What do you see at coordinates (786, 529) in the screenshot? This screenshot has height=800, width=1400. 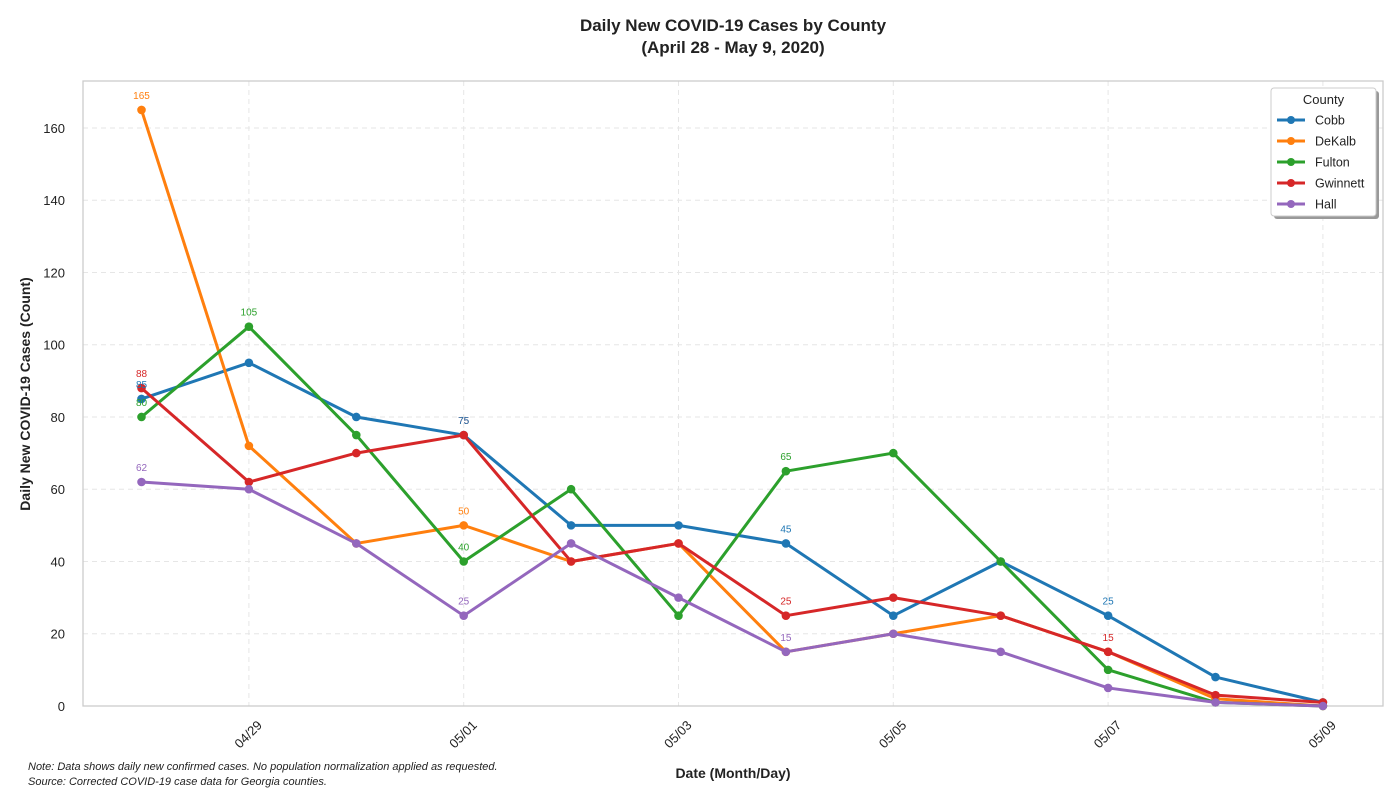 I see `data-label: 45` at bounding box center [786, 529].